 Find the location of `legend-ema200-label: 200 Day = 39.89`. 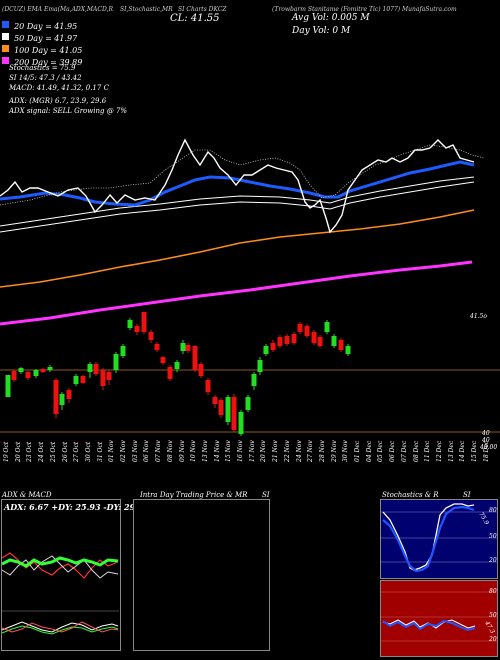

legend-ema200-label: 200 Day = 39.89 is located at coordinates (48, 62).